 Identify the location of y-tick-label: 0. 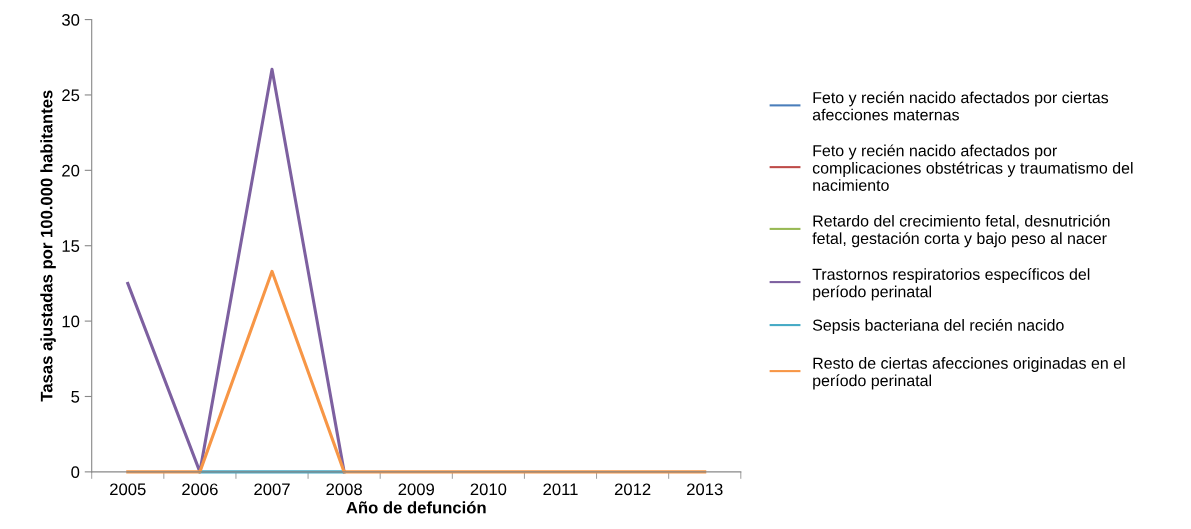
(75, 472).